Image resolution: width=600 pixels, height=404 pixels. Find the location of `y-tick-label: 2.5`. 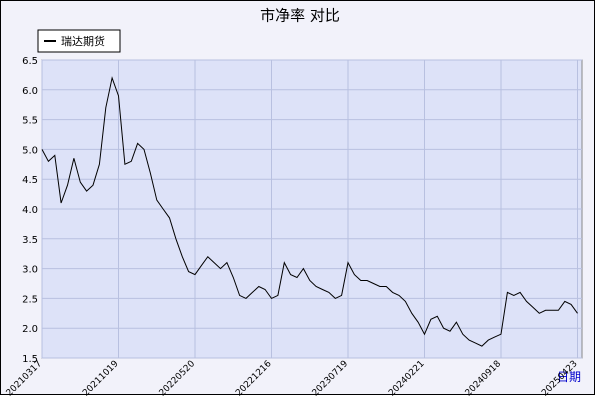

y-tick-label: 2.5 is located at coordinates (30, 299).